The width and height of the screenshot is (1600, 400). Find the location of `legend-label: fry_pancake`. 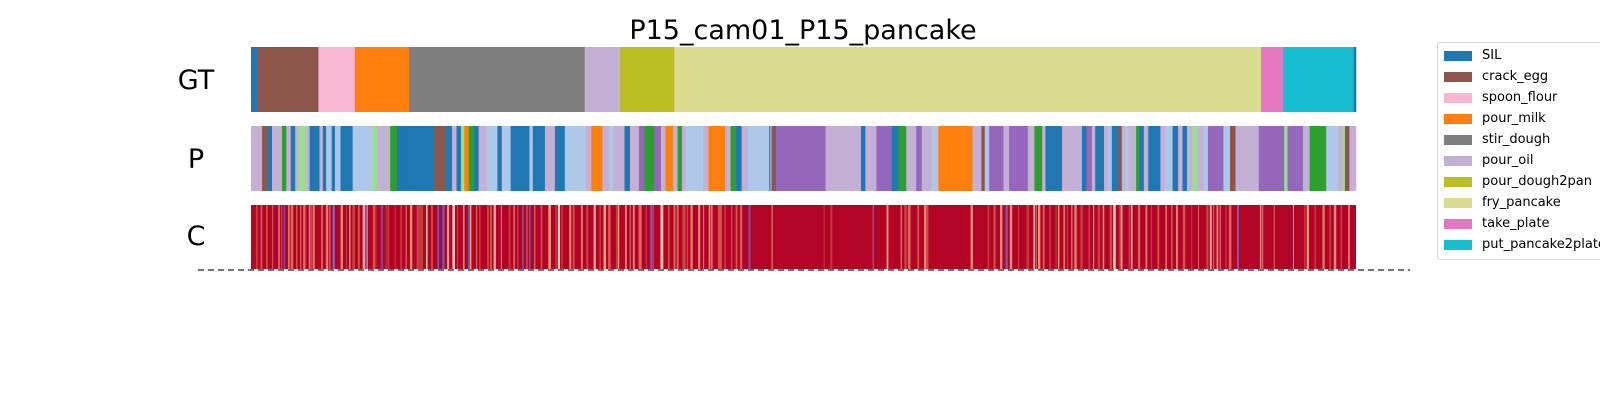

legend-label: fry_pancake is located at coordinates (1521, 202).